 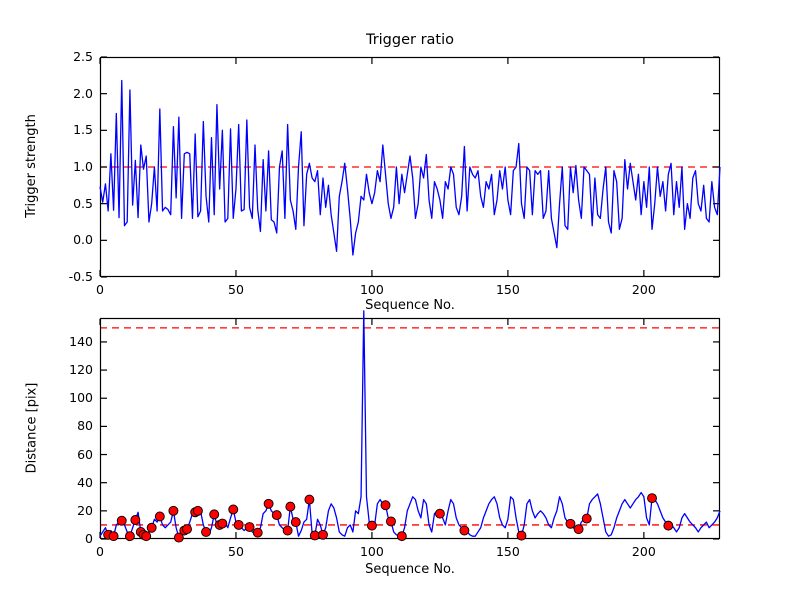 I want to click on y-tick-label: 0, so click(x=89, y=538).